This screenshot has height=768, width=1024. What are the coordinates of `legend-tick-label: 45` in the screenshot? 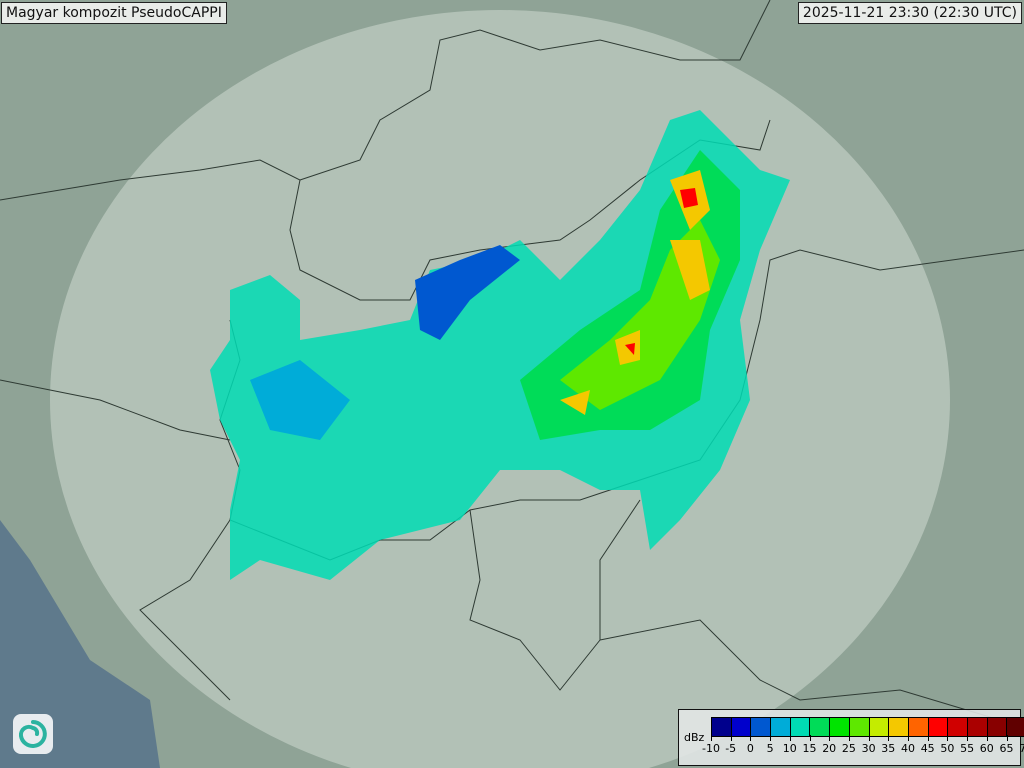 It's located at (927, 748).